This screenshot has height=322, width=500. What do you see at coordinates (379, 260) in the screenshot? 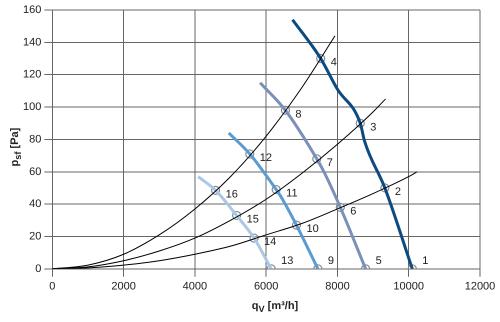
I see `annotation: 5` at bounding box center [379, 260].